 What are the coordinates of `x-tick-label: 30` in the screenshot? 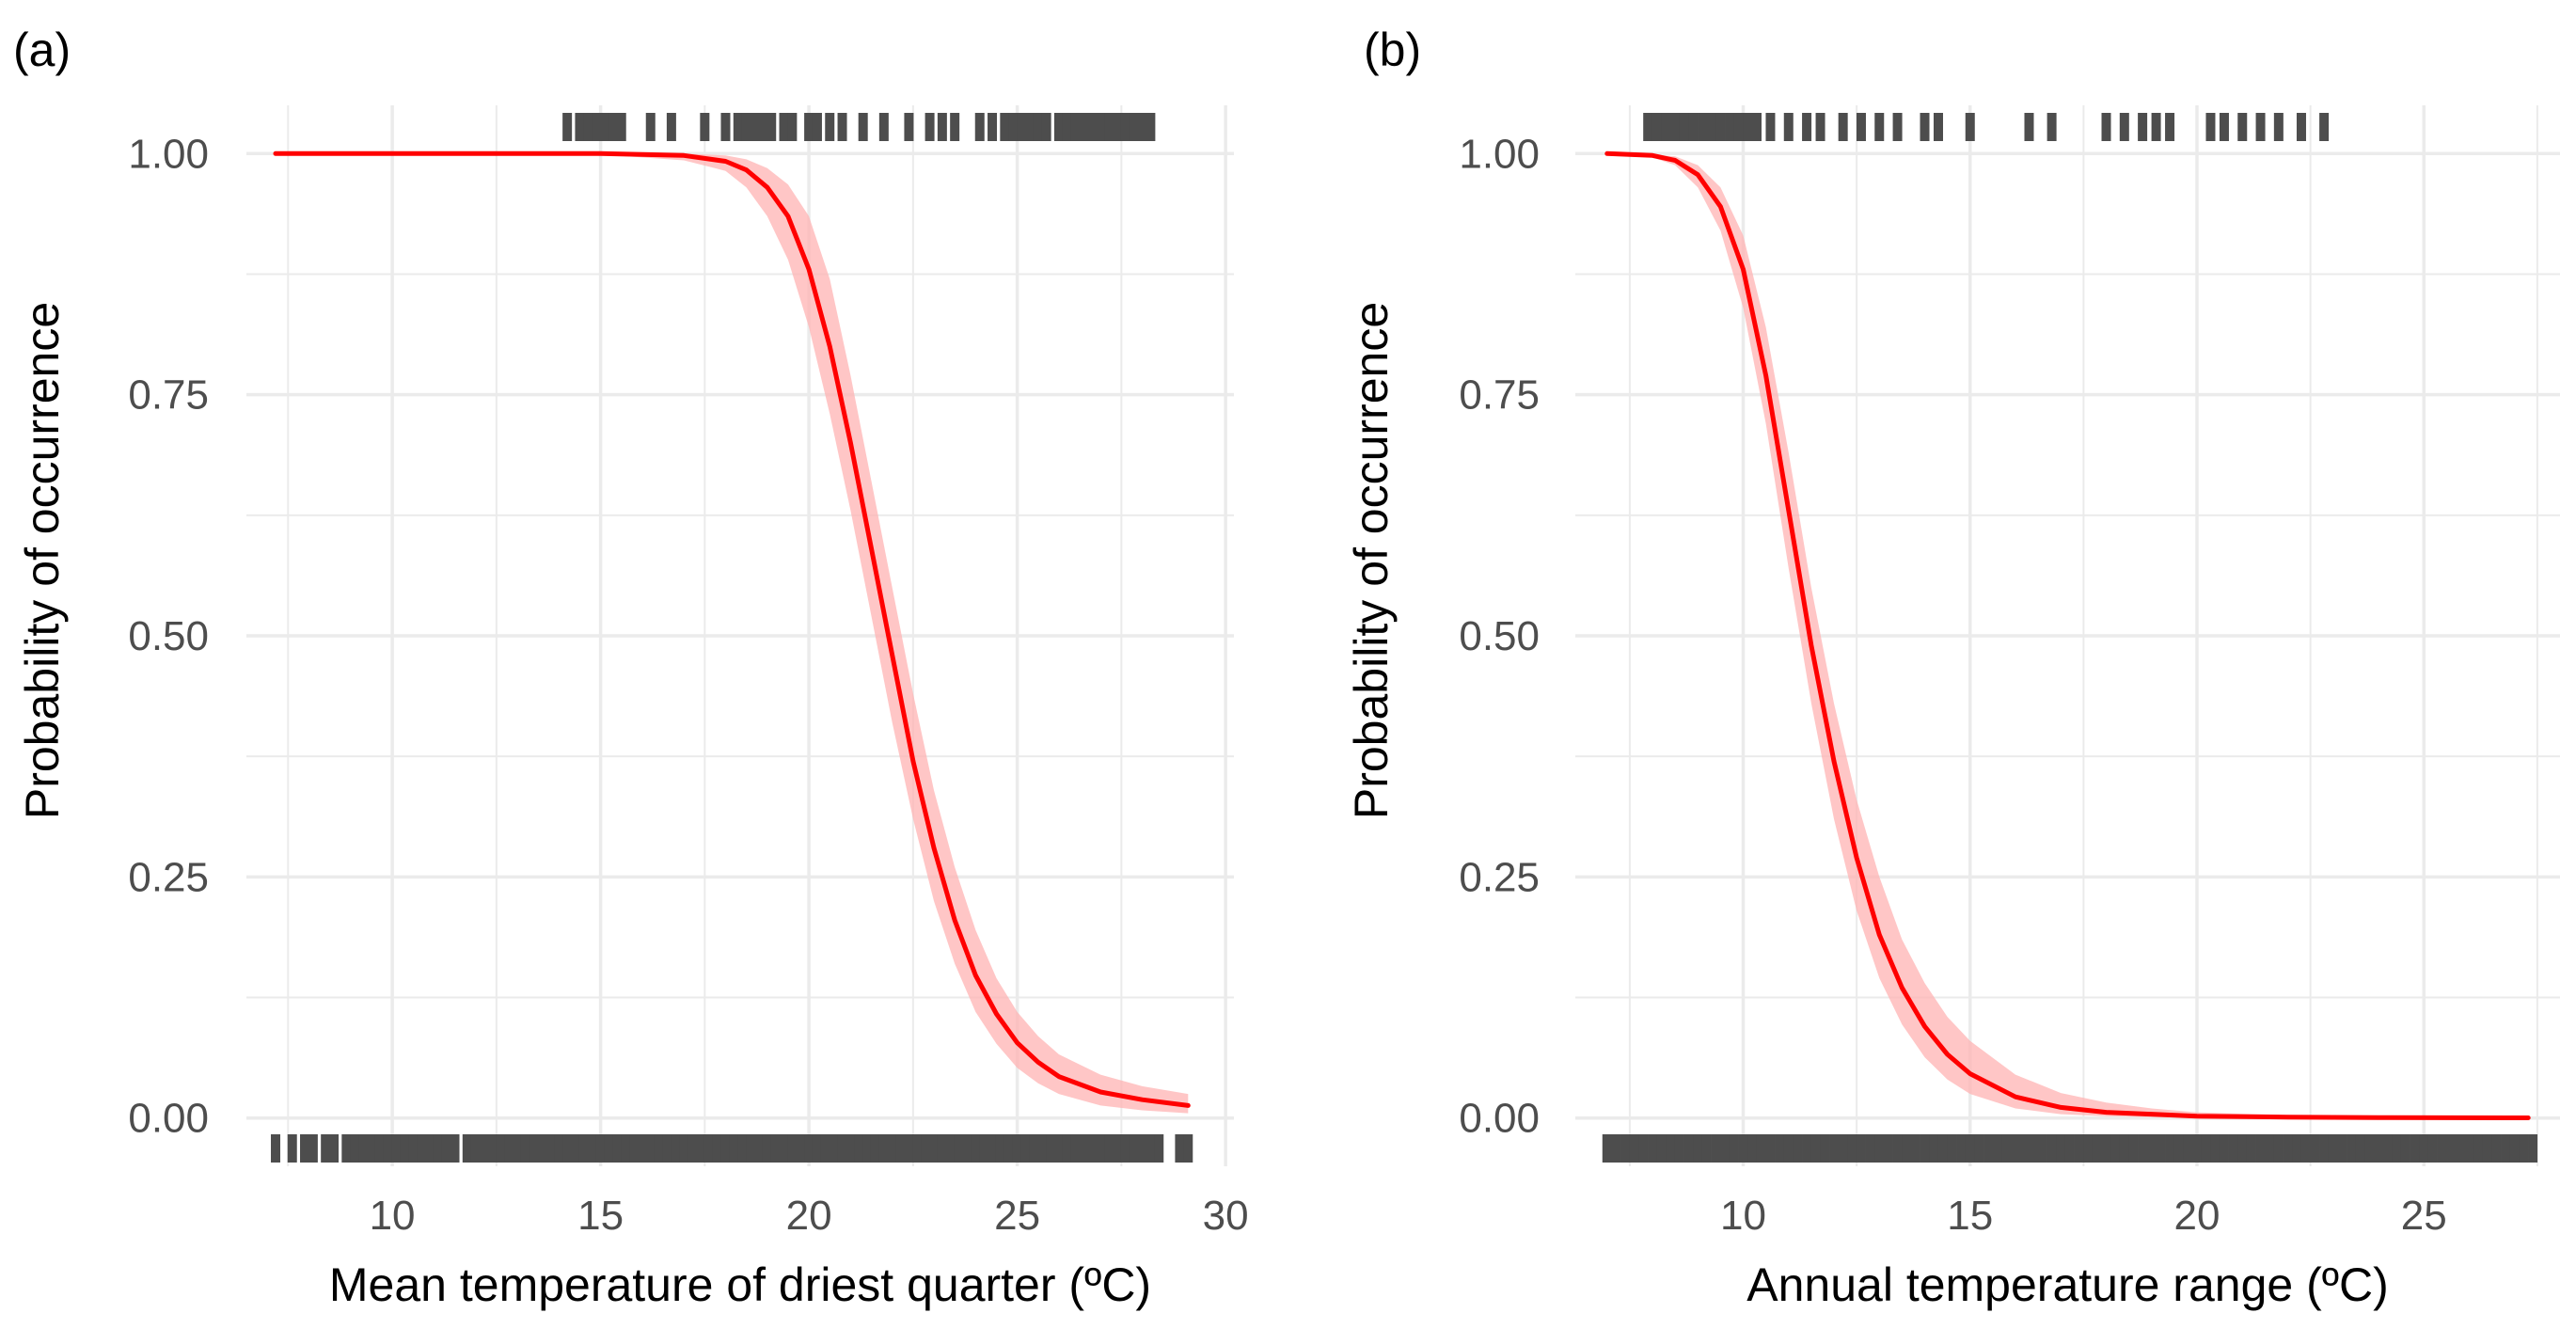 It's located at (1226, 1216).